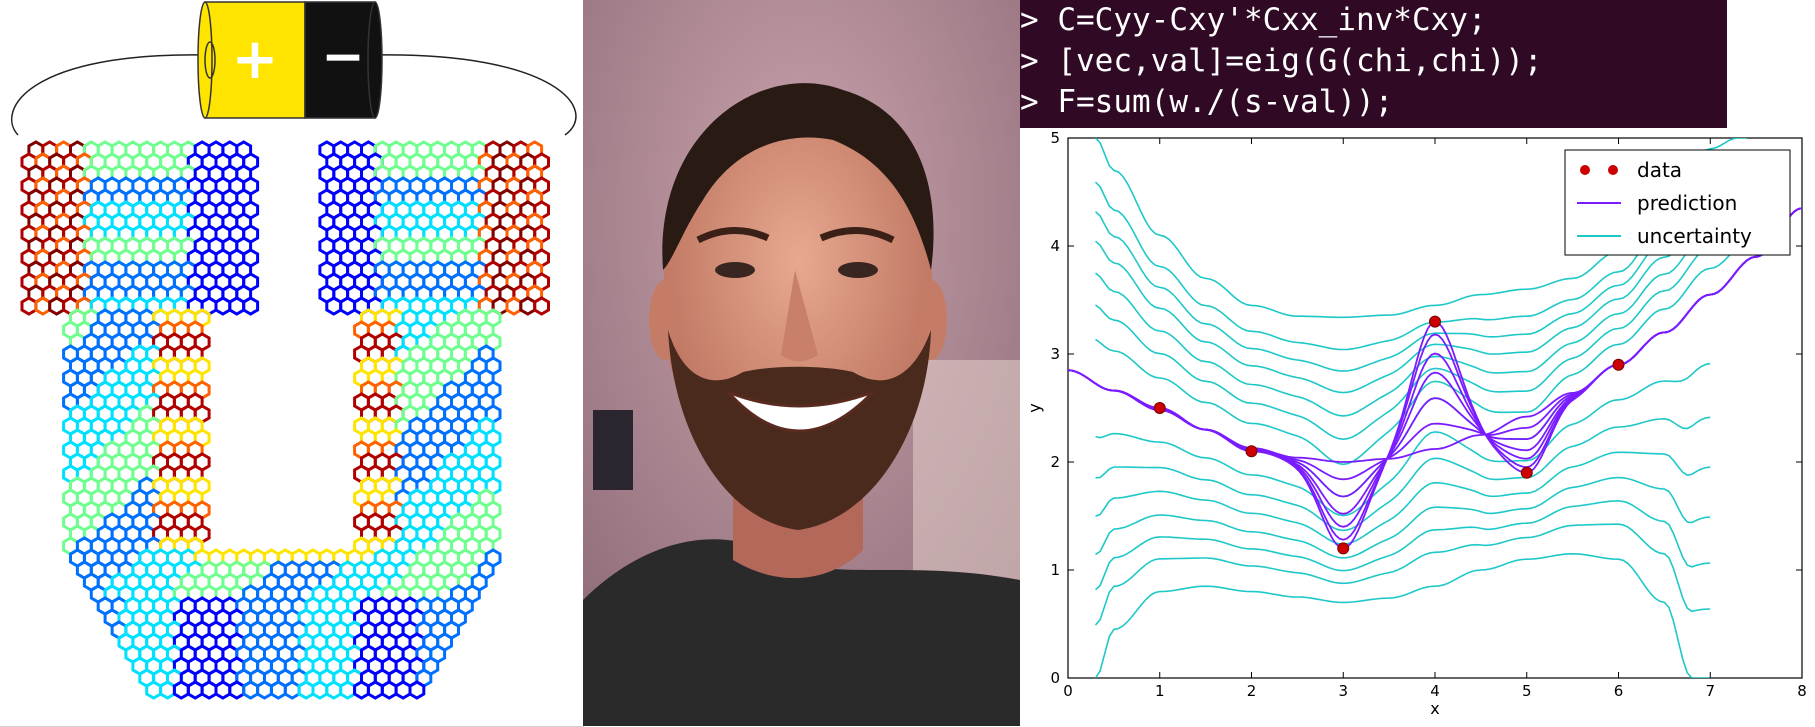 The height and width of the screenshot is (727, 1815). I want to click on x-tick-label: 5, so click(1527, 691).